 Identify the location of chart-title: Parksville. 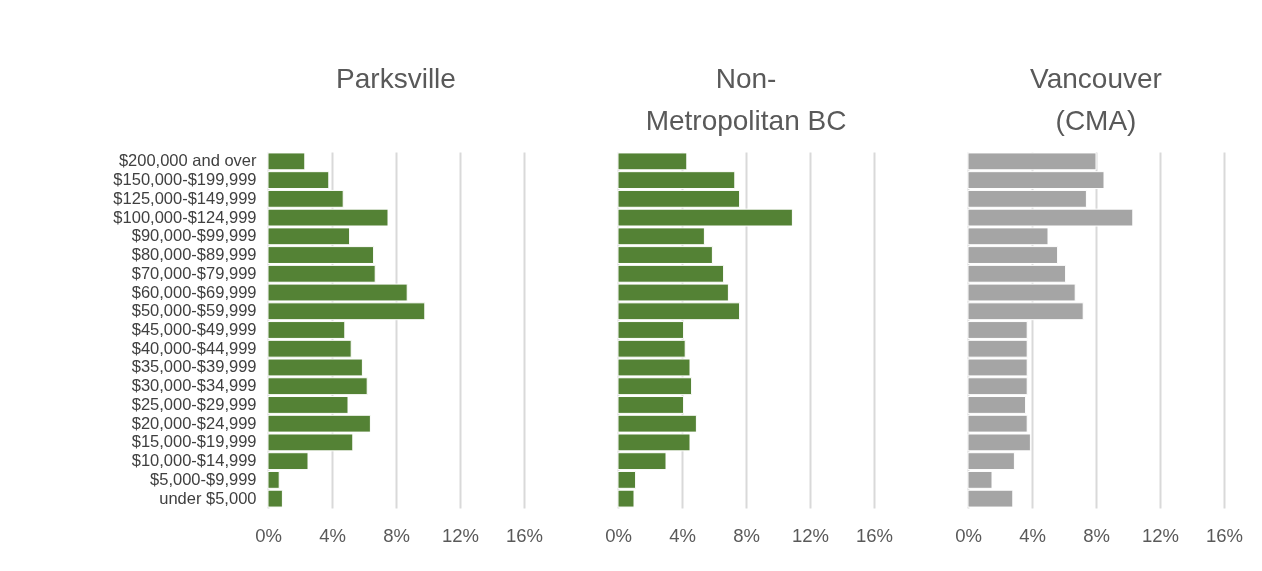
(396, 78).